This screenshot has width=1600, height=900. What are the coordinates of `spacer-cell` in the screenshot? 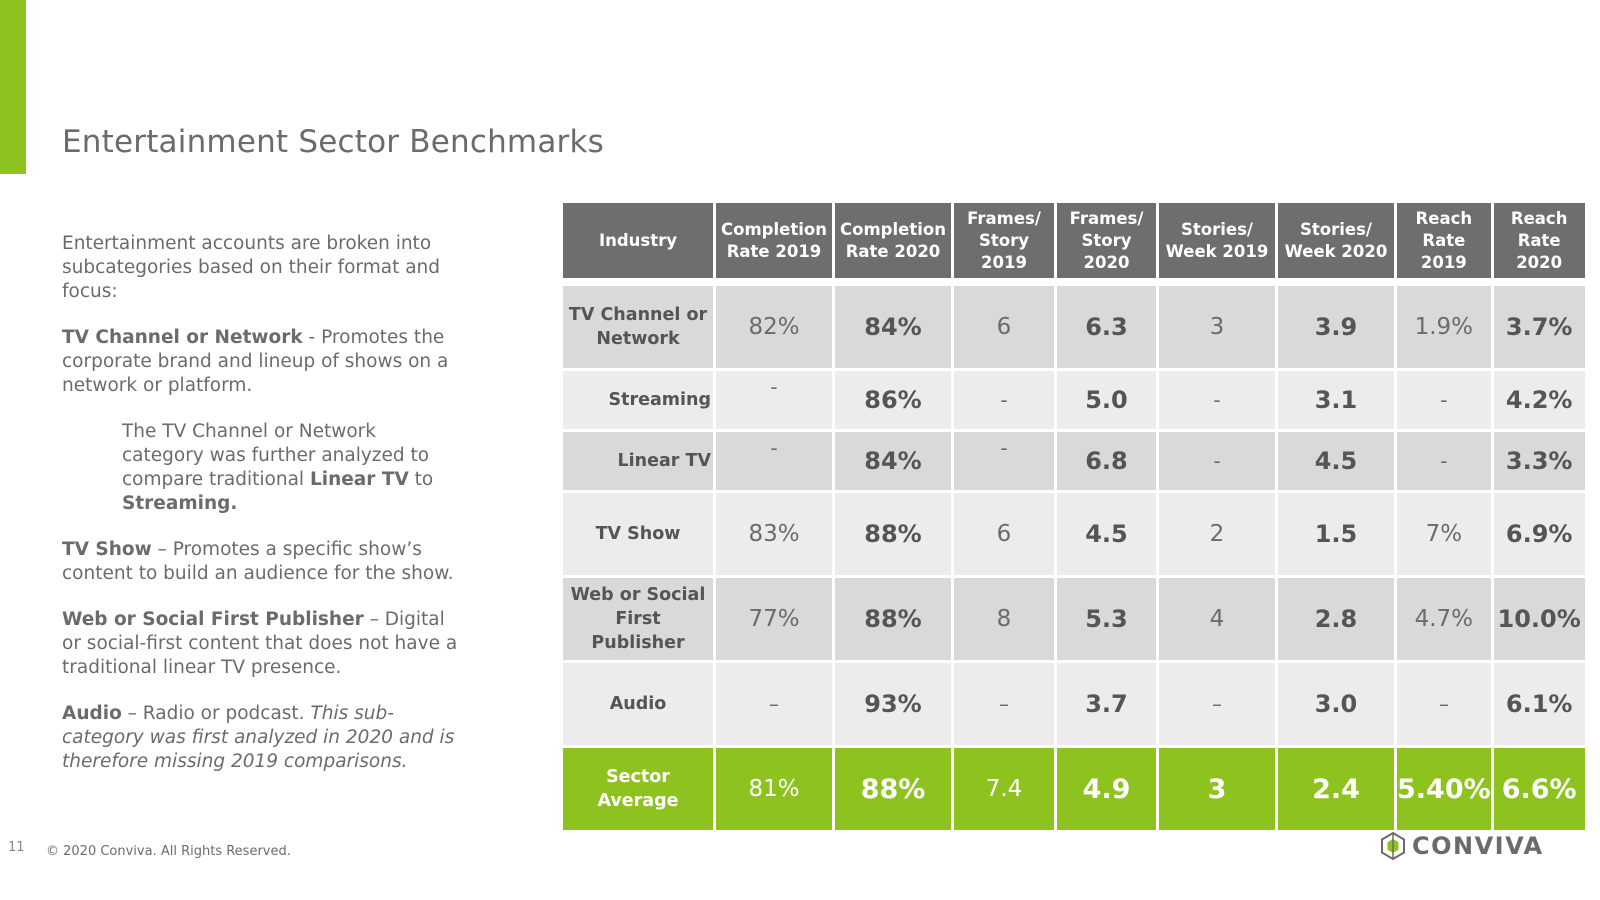 It's located at (1074, 282).